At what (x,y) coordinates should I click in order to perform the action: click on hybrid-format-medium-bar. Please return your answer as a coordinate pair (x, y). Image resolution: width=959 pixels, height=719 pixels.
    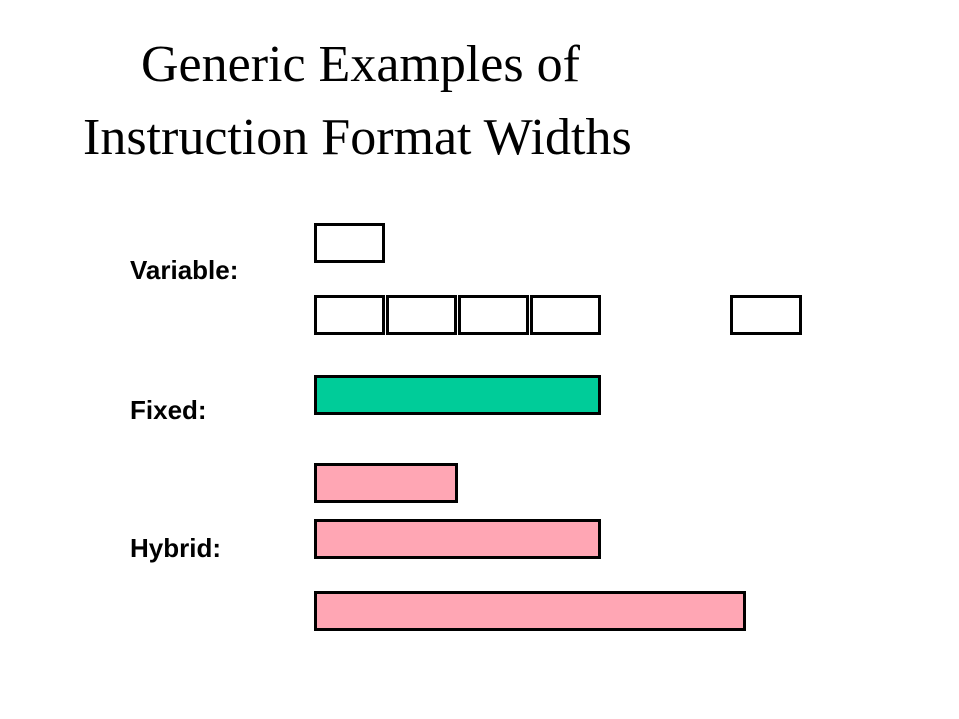
    Looking at the image, I should click on (457, 539).